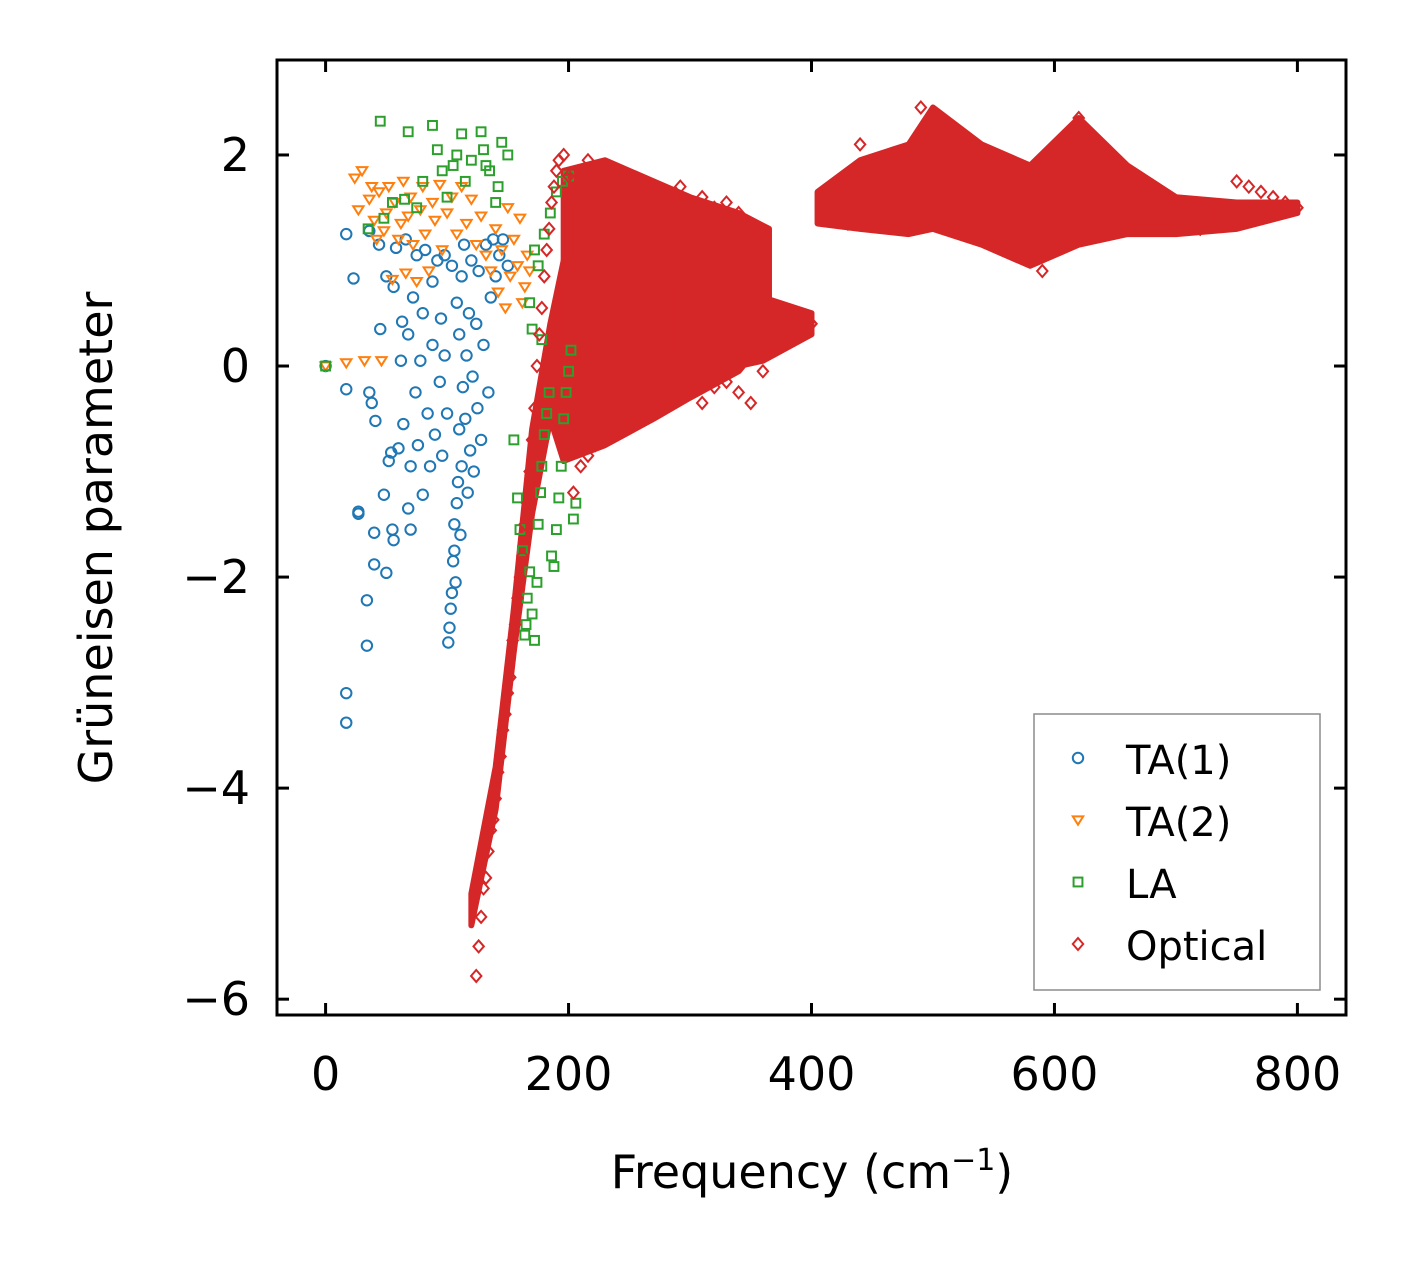  Describe the element at coordinates (1169, 947) in the screenshot. I see `legend-item: Optical` at that location.